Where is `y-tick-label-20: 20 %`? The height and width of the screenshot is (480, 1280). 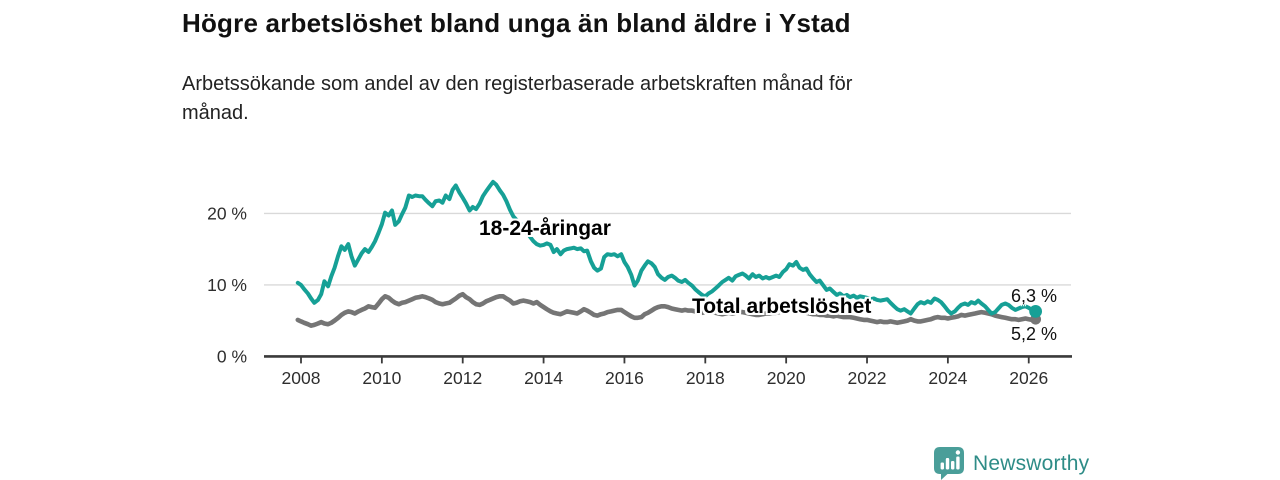
y-tick-label-20: 20 % is located at coordinates (227, 213).